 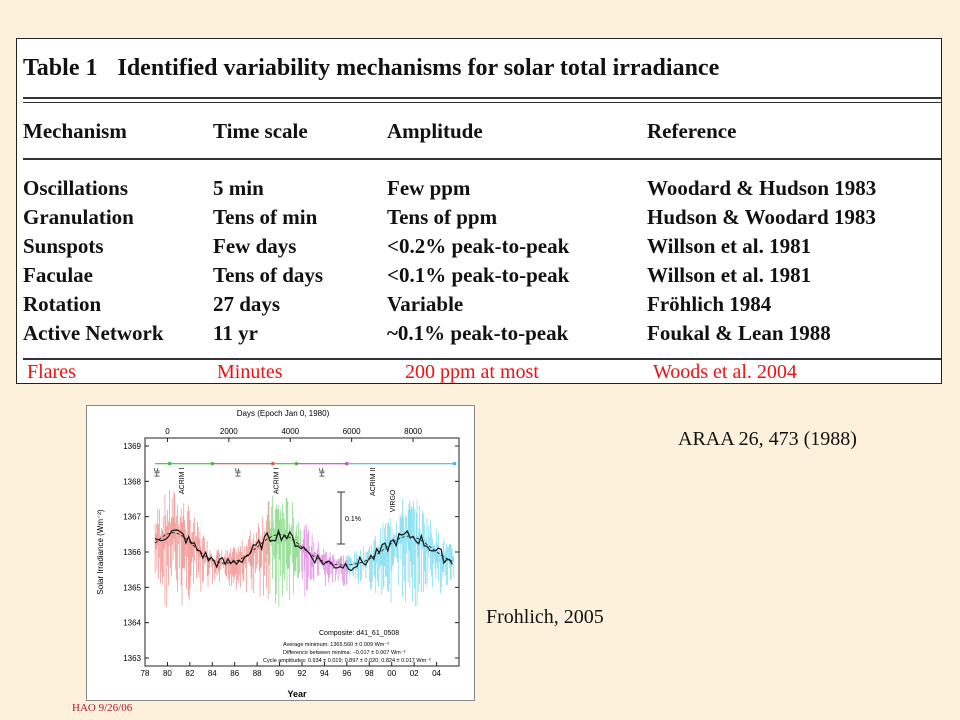 What do you see at coordinates (132, 658) in the screenshot?
I see `y-tick-label: 1363` at bounding box center [132, 658].